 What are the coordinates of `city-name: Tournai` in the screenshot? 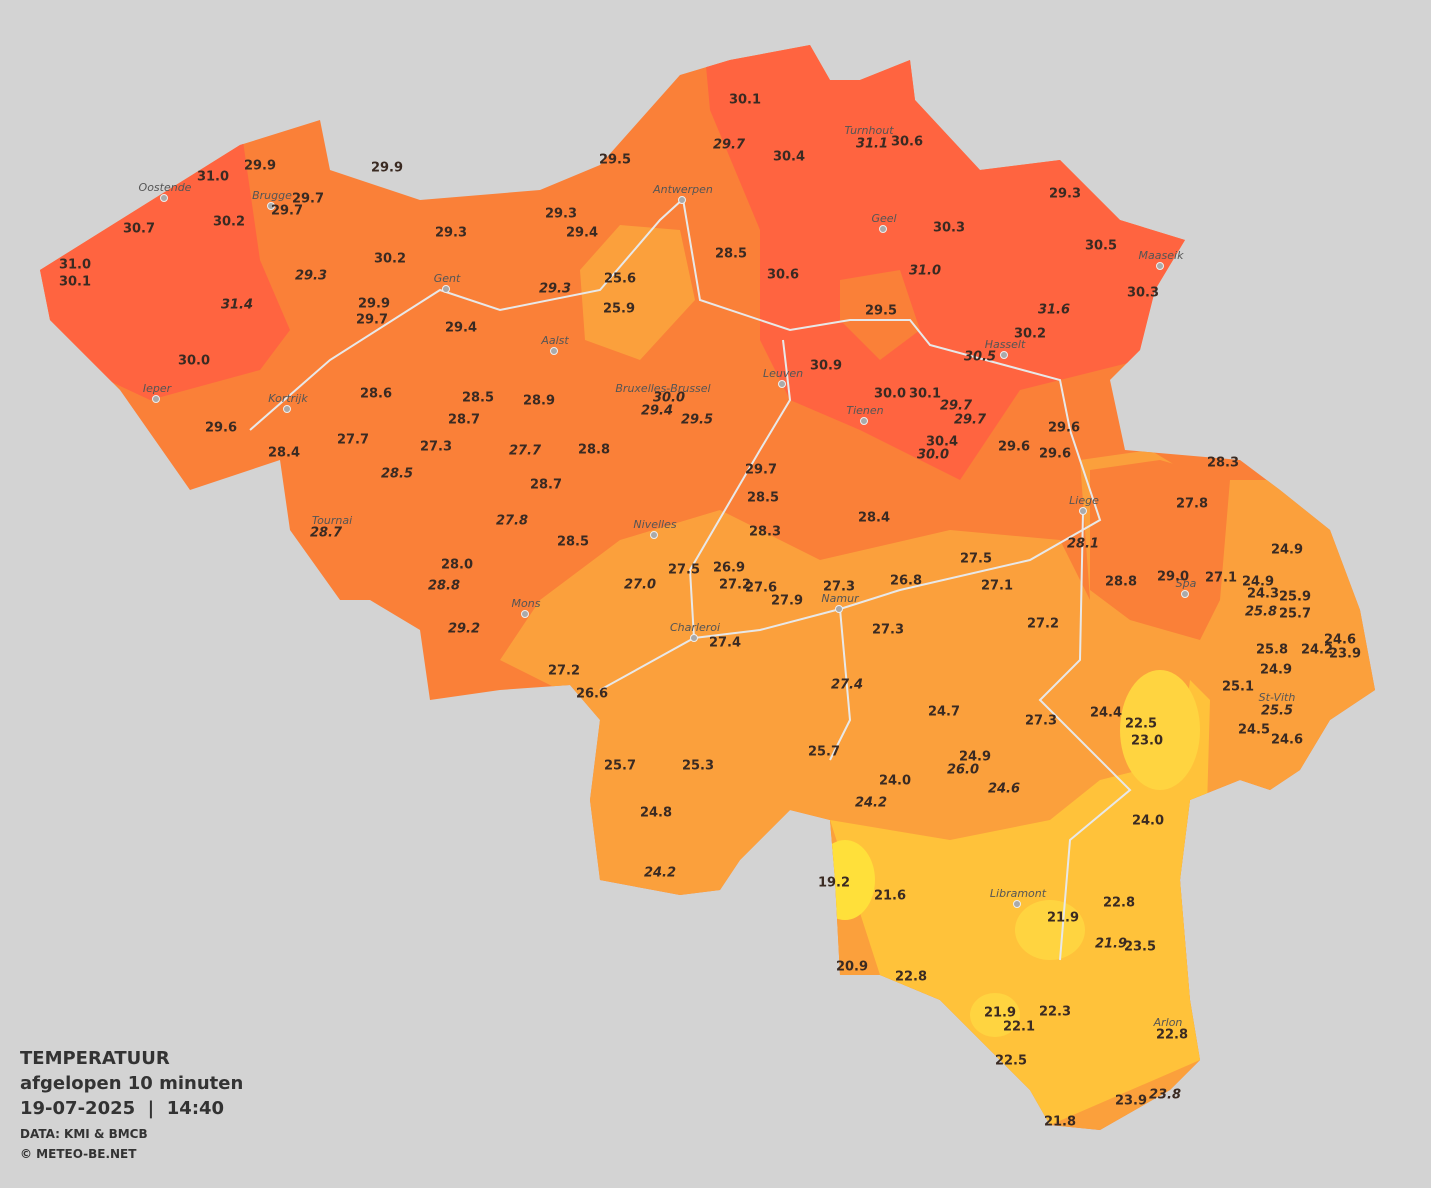 It's located at (332, 520).